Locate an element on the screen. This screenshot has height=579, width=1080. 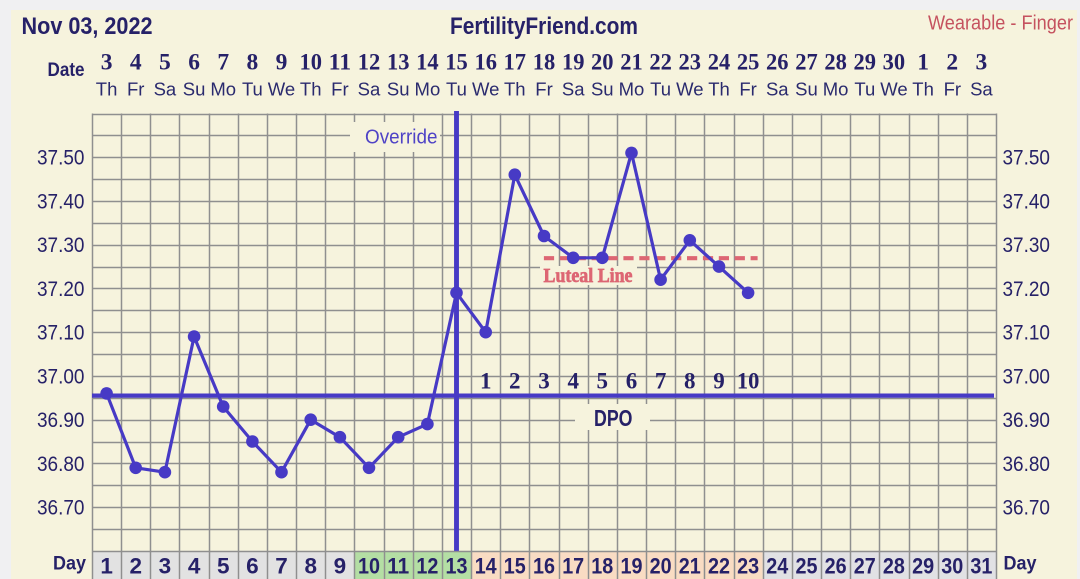
svg-text: 26 is located at coordinates (836, 566).